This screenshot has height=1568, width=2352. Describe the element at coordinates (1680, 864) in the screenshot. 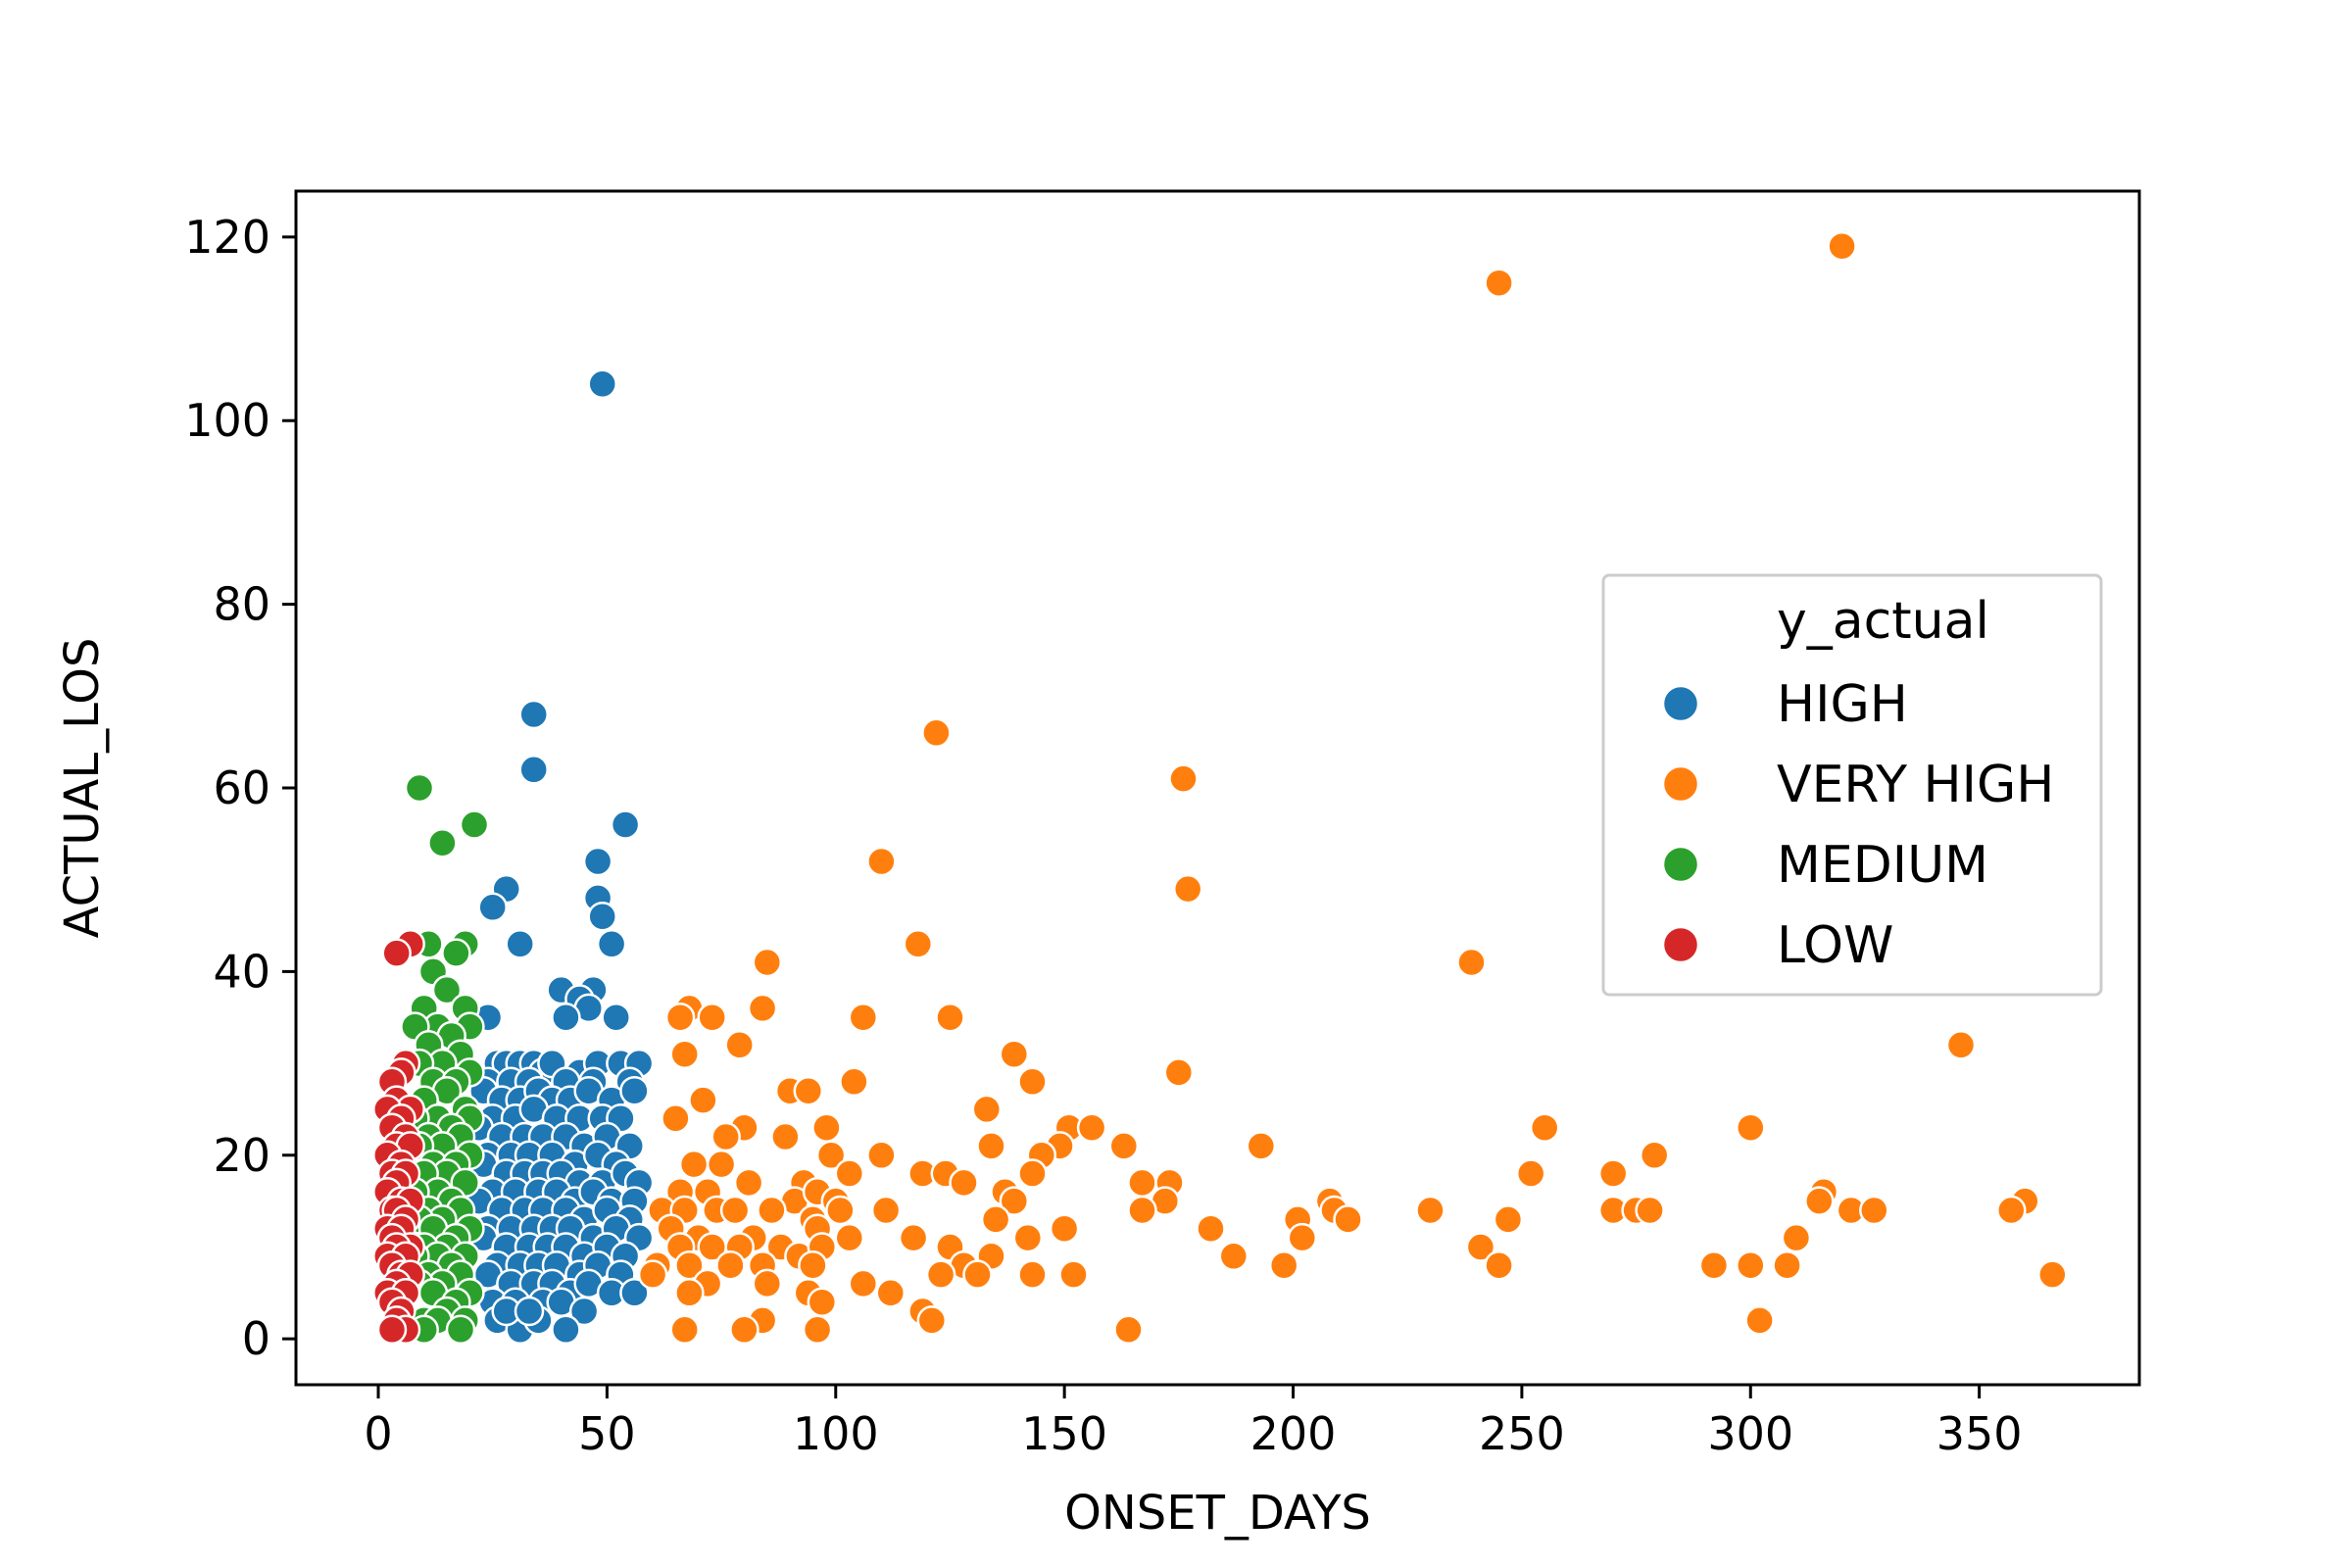

I see `legend-marker-medium` at that location.